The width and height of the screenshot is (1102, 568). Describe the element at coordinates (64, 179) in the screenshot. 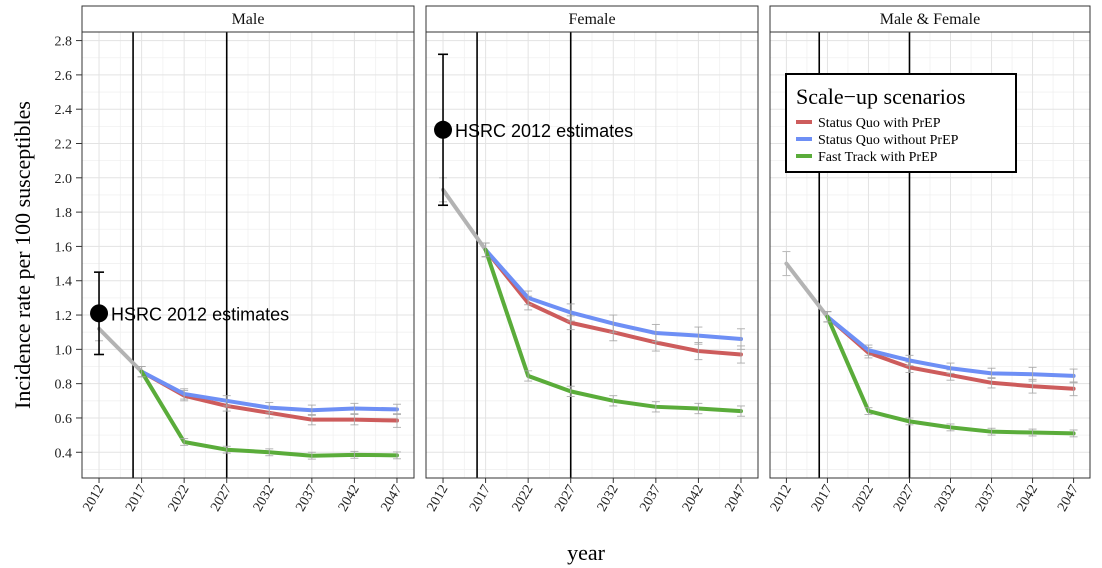

I see `y-tick-label: 2.0` at that location.